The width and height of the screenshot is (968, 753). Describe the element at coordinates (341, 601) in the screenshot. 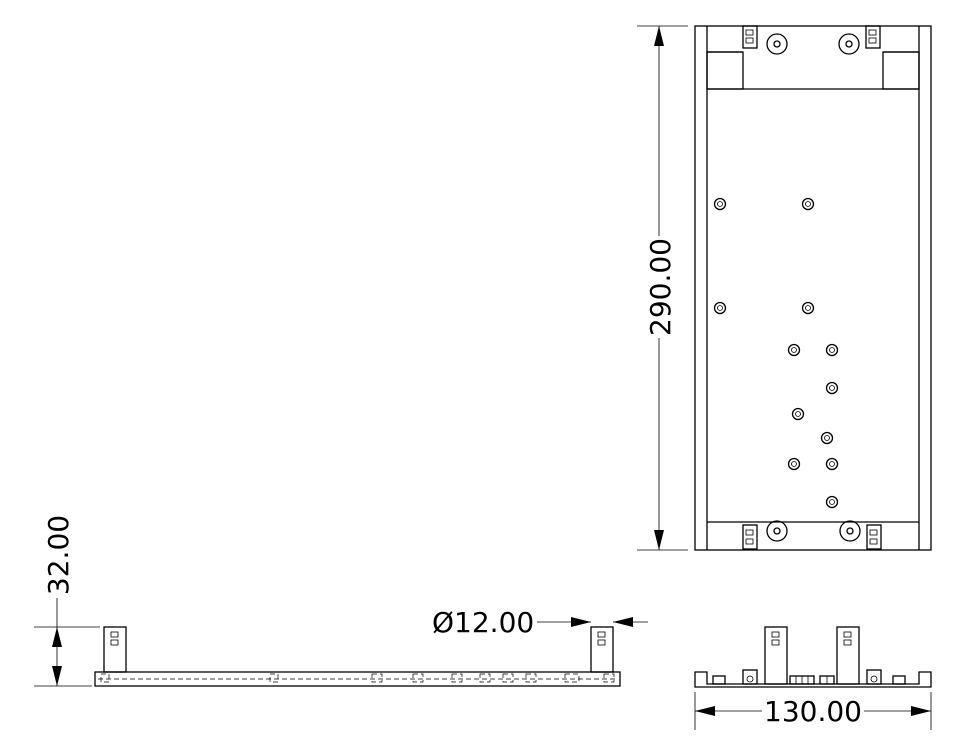

I see `front-view: 32.00 Ø12.00` at that location.